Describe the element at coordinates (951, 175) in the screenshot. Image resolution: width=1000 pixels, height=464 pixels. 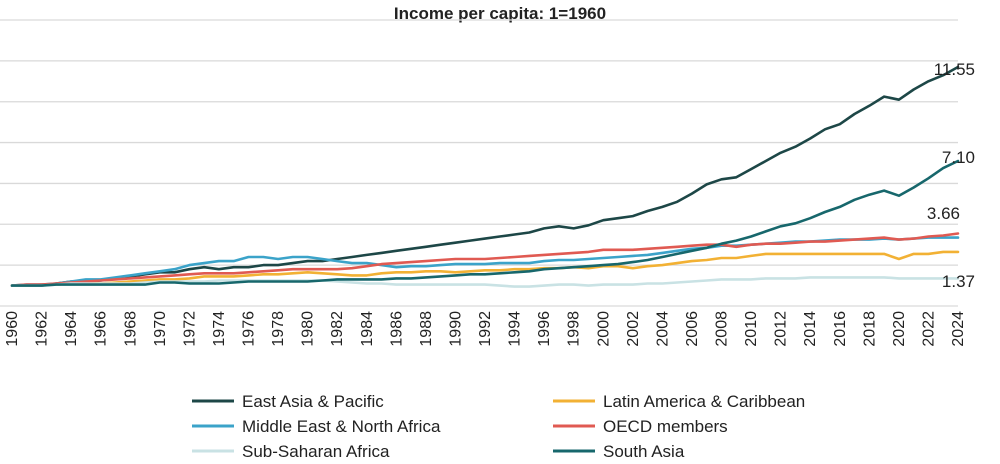
I see `end-labels: 11.55 7.10 3.66 1.37` at that location.